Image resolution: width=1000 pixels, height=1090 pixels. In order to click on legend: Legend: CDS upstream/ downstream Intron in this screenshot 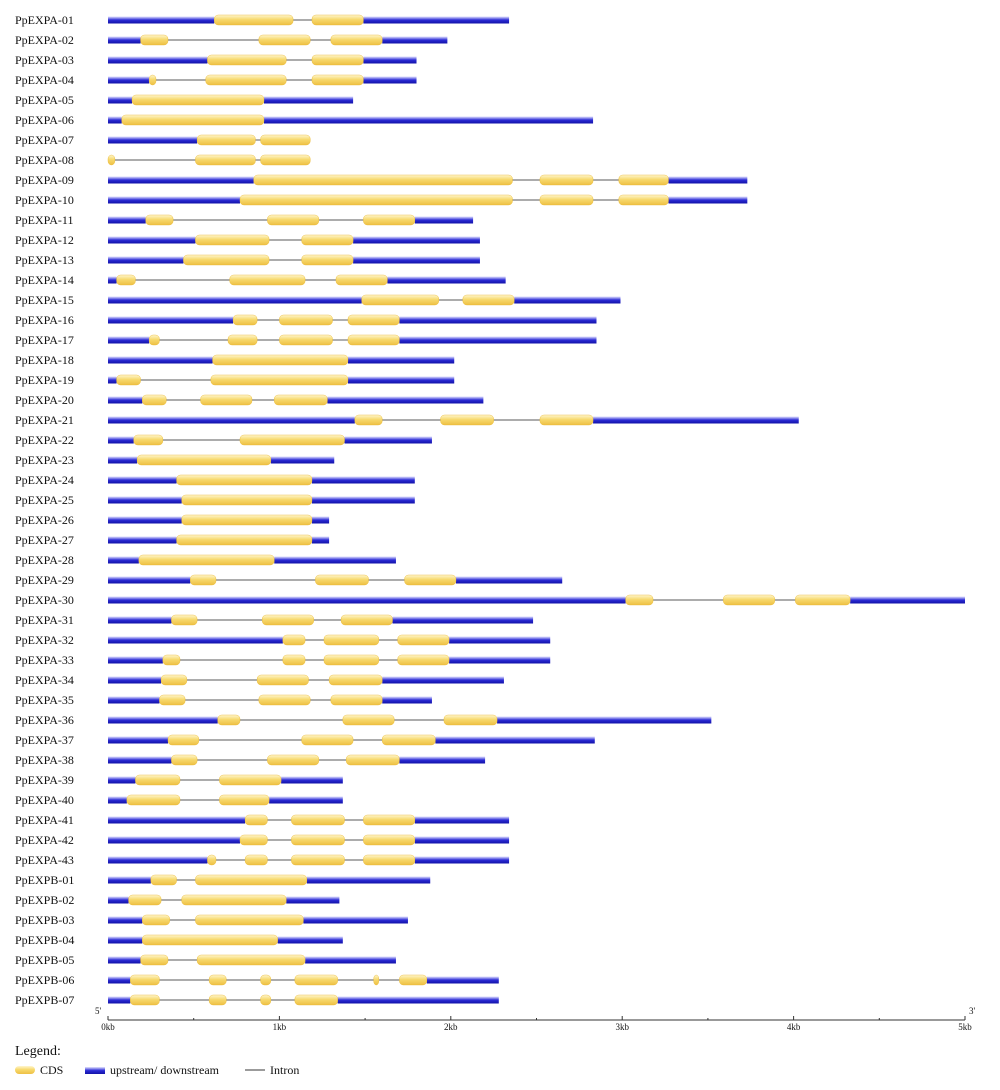, I will do `click(157, 1060)`.